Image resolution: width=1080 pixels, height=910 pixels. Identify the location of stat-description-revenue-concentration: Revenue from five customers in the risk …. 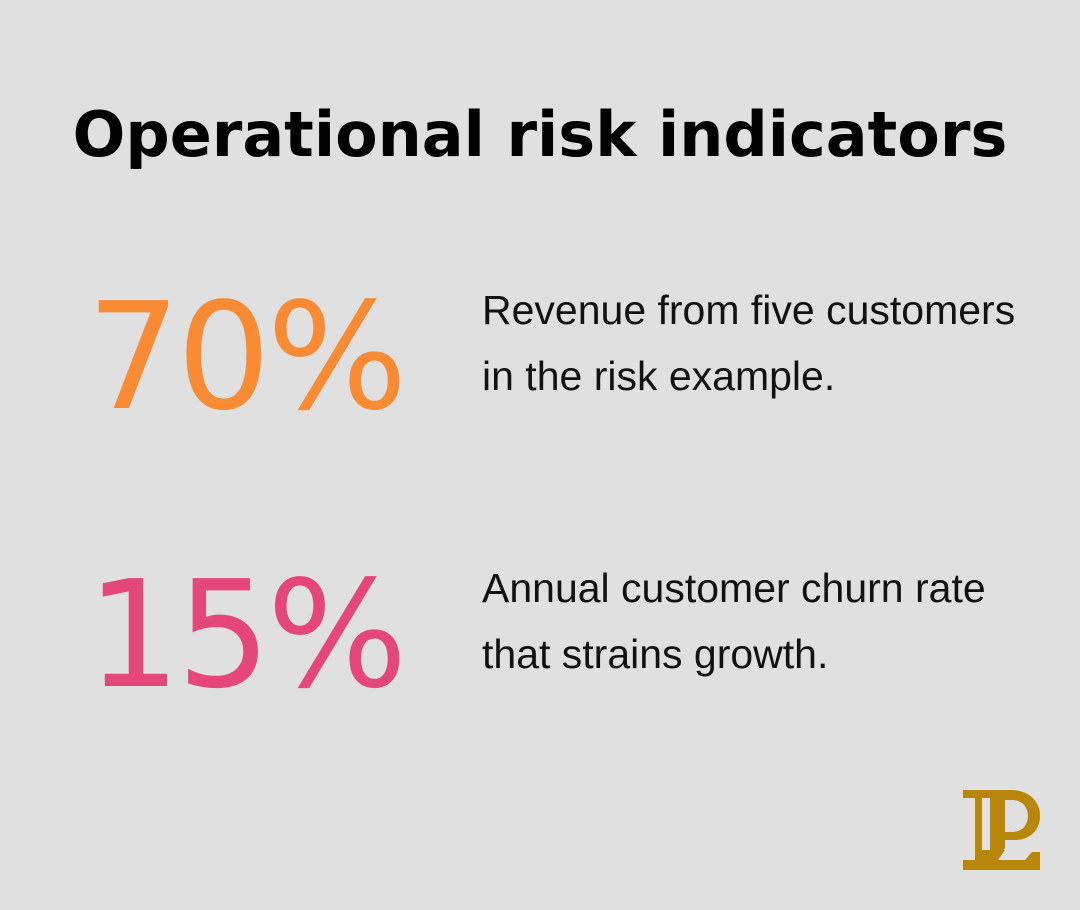
(749, 343).